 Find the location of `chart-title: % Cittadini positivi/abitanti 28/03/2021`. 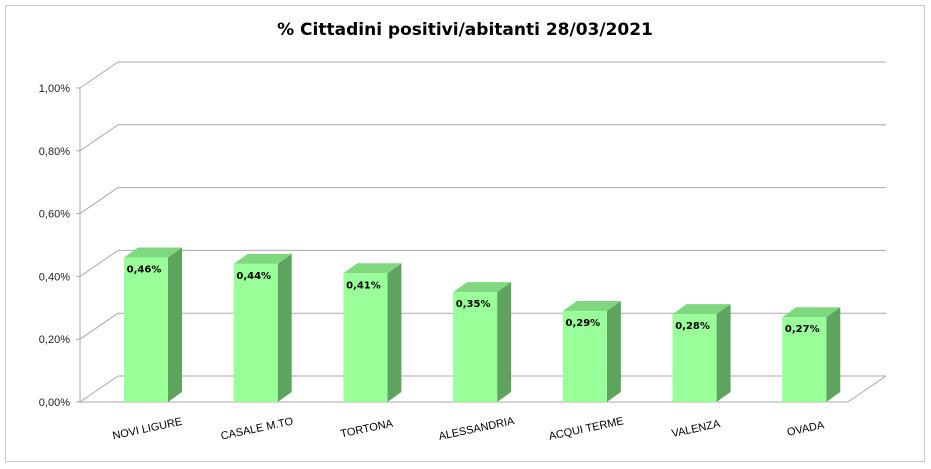

chart-title: % Cittadini positivi/abitanti 28/03/2021 is located at coordinates (465, 30).